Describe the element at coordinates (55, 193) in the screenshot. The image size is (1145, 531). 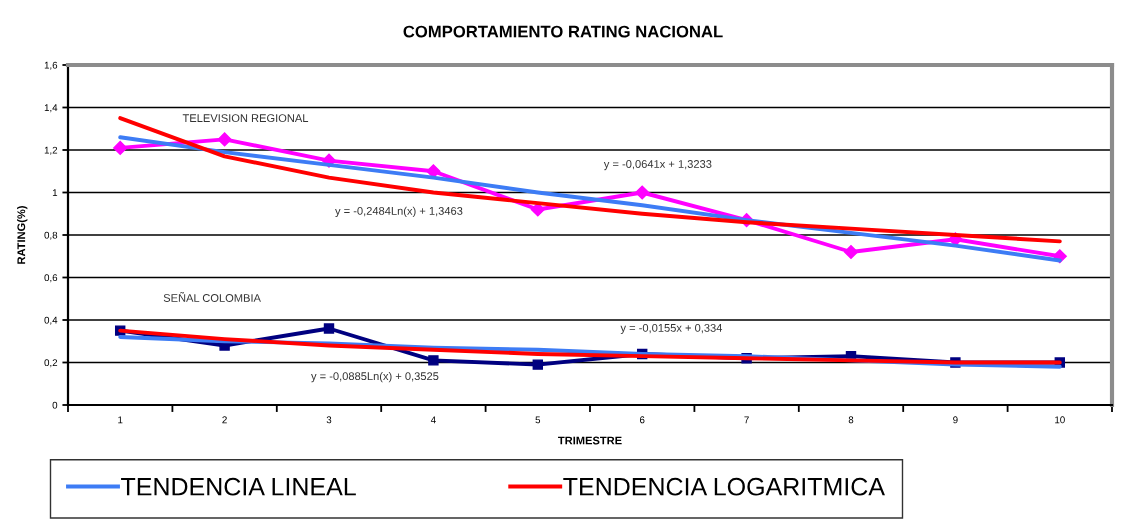
I see `y-tick-label: 1` at that location.